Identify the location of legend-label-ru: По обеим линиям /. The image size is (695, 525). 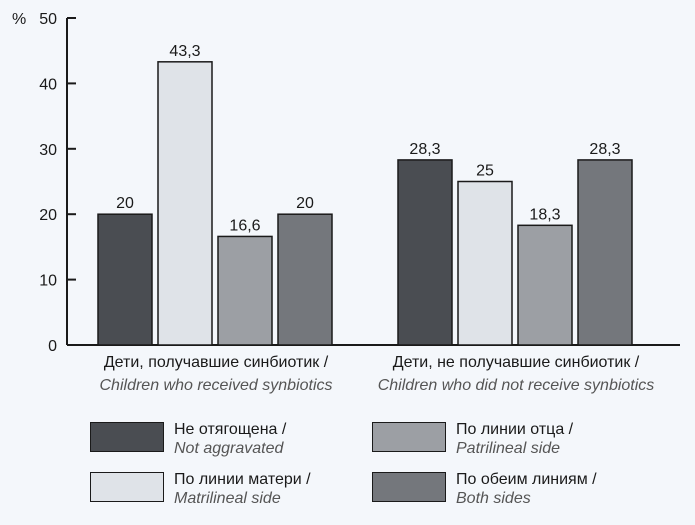
(526, 479).